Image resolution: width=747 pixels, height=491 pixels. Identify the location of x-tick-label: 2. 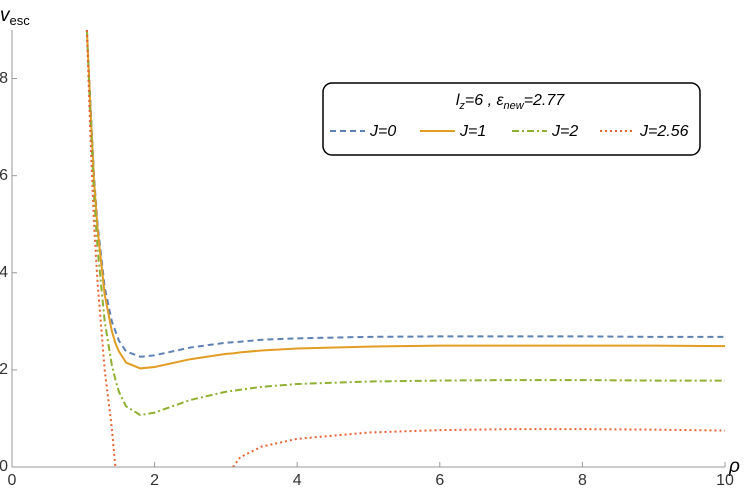
(154, 480).